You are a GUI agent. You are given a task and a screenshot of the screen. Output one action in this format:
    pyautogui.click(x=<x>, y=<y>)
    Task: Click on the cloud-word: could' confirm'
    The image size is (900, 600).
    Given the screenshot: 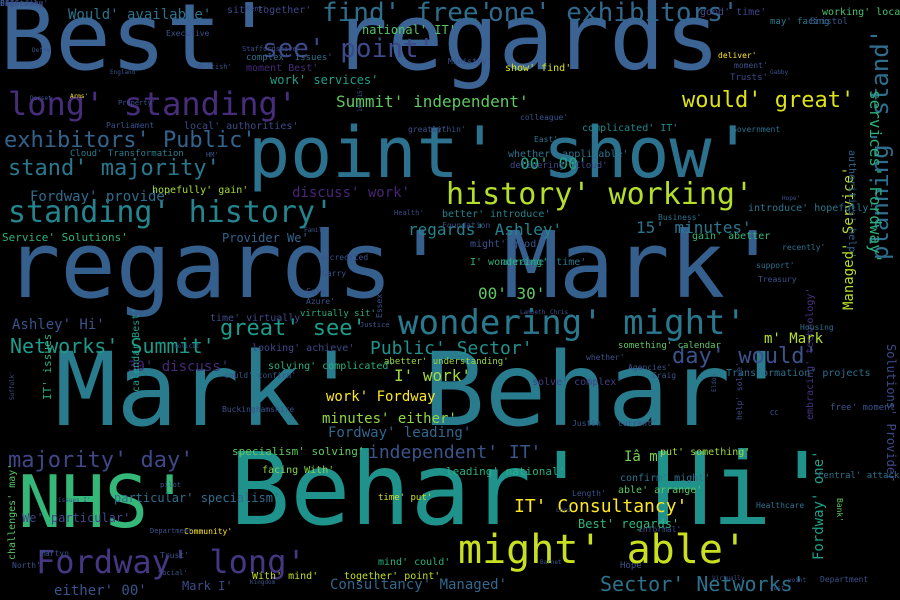 What is the action you would take?
    pyautogui.click(x=260, y=375)
    